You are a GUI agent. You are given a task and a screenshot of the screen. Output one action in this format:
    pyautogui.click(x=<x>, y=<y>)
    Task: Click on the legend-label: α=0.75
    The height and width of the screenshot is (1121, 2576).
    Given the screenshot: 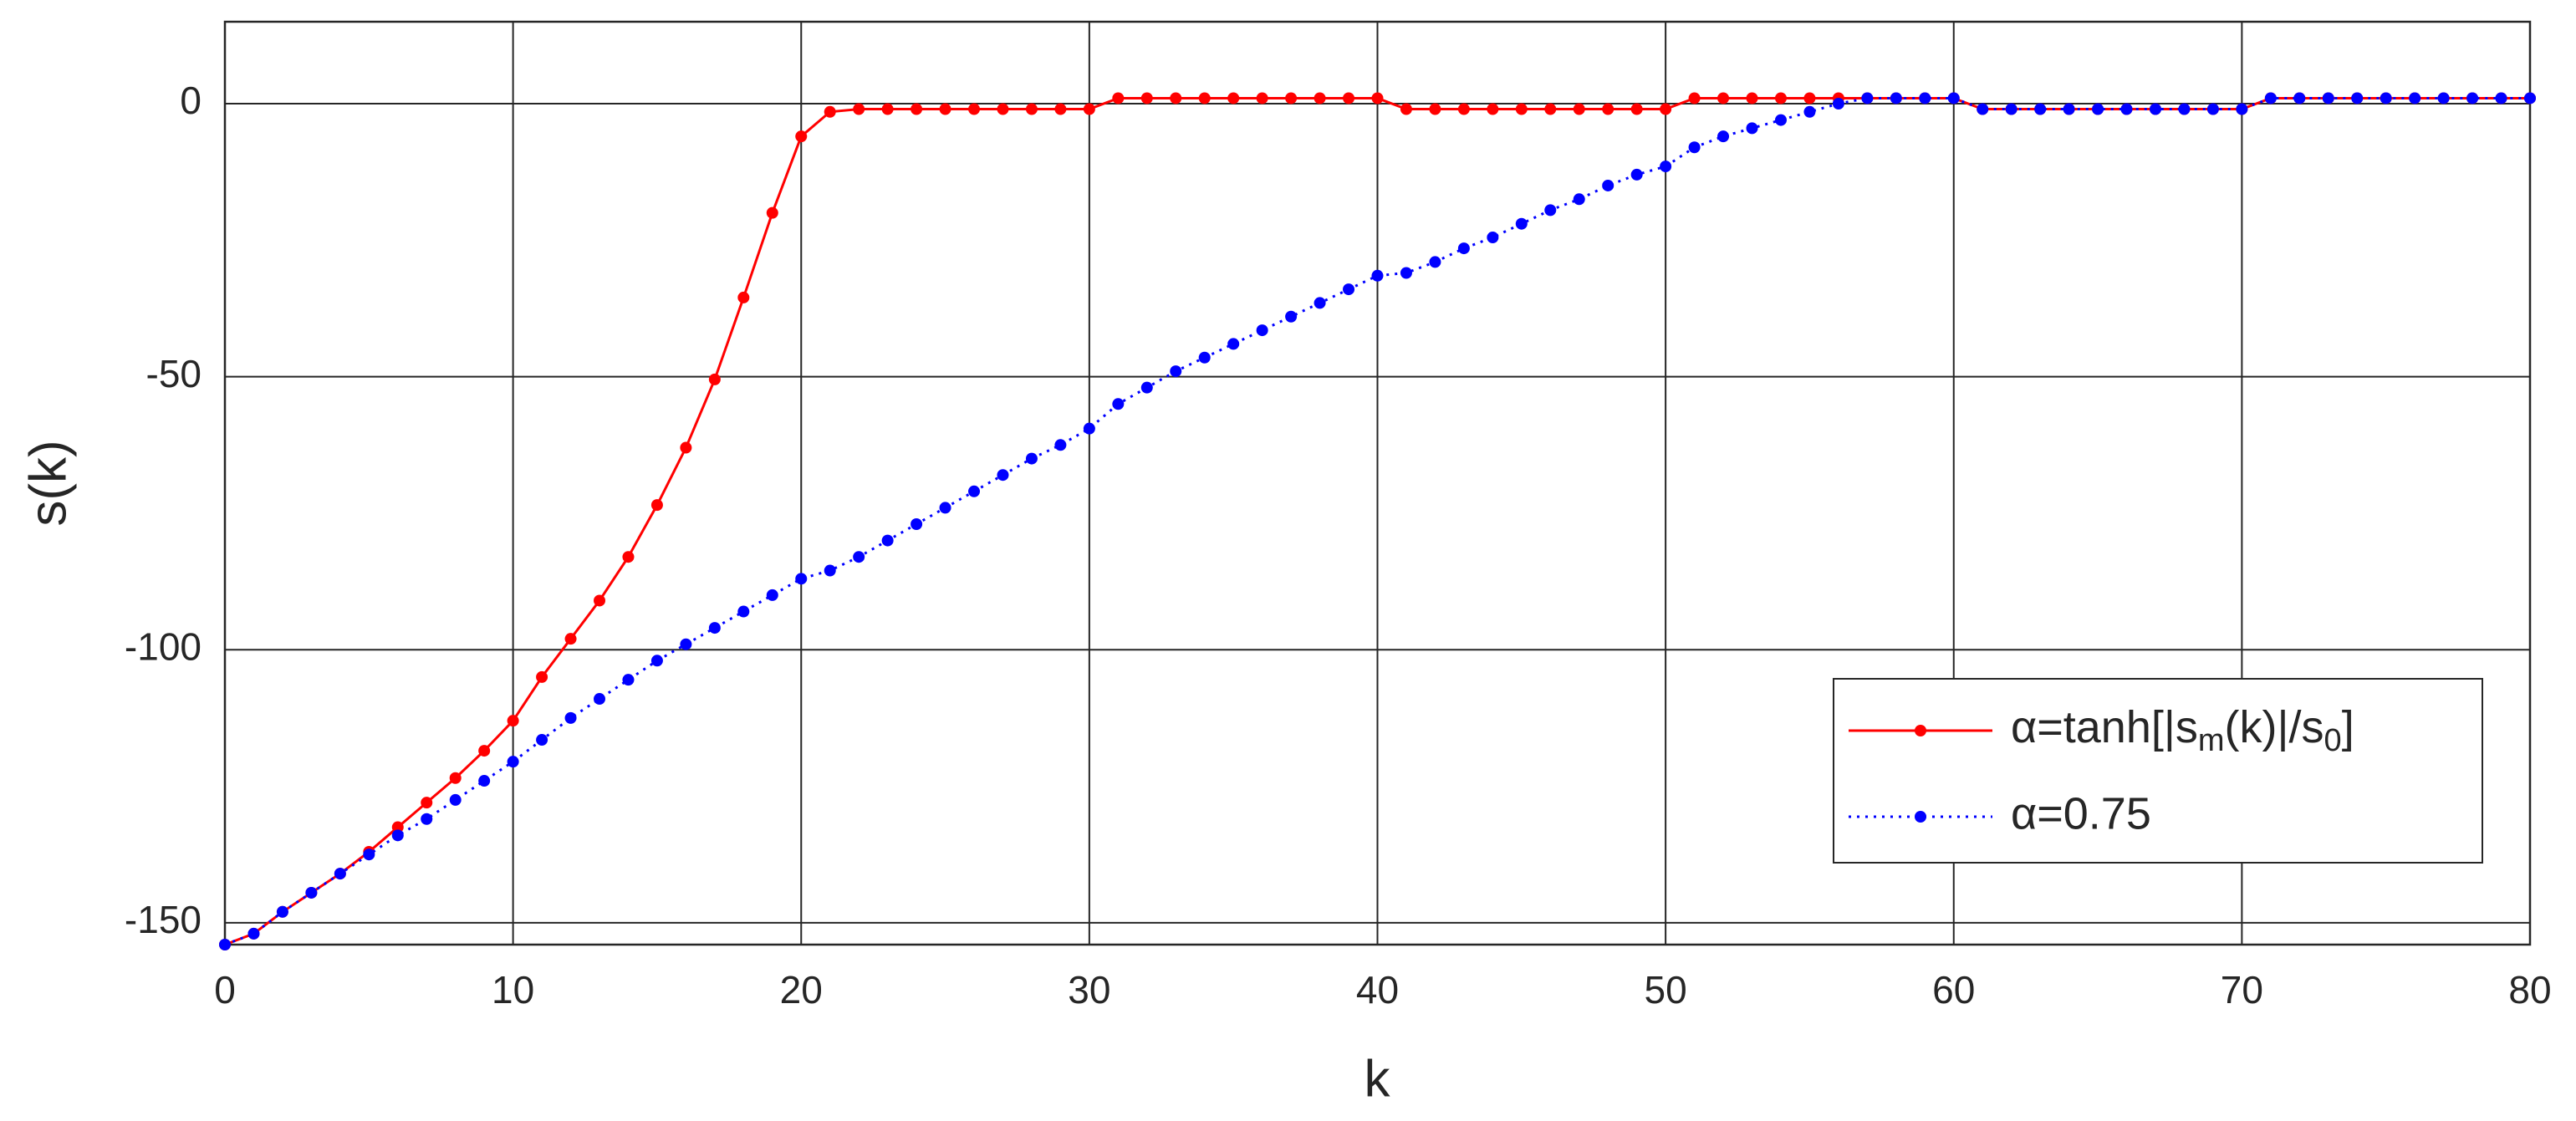 What is the action you would take?
    pyautogui.click(x=2081, y=813)
    